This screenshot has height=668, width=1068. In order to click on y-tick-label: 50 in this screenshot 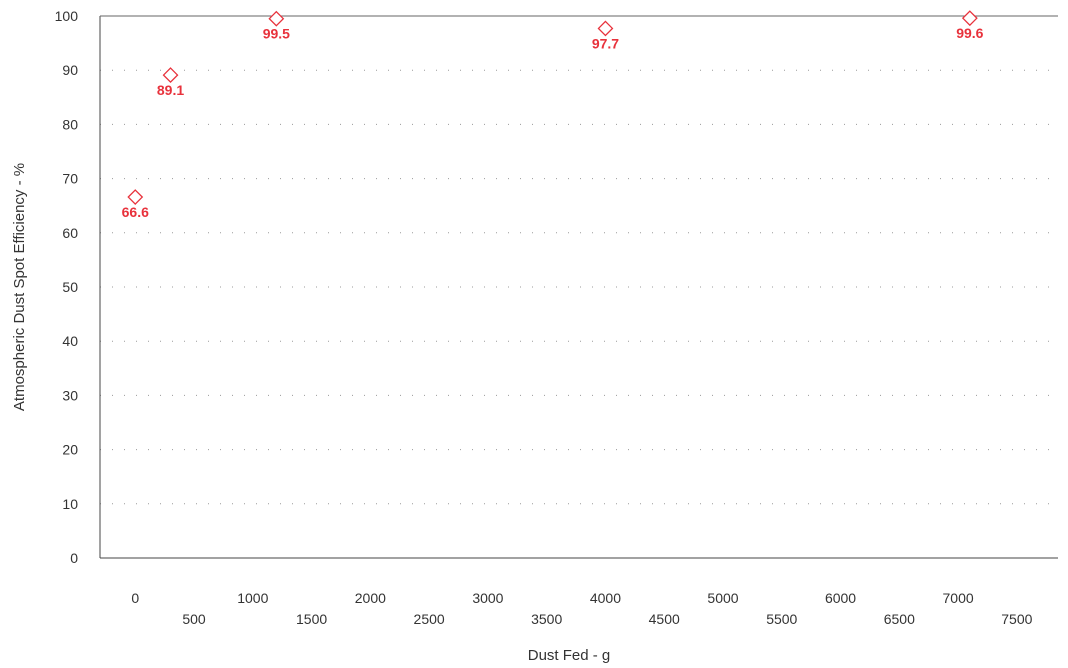, I will do `click(70, 287)`.